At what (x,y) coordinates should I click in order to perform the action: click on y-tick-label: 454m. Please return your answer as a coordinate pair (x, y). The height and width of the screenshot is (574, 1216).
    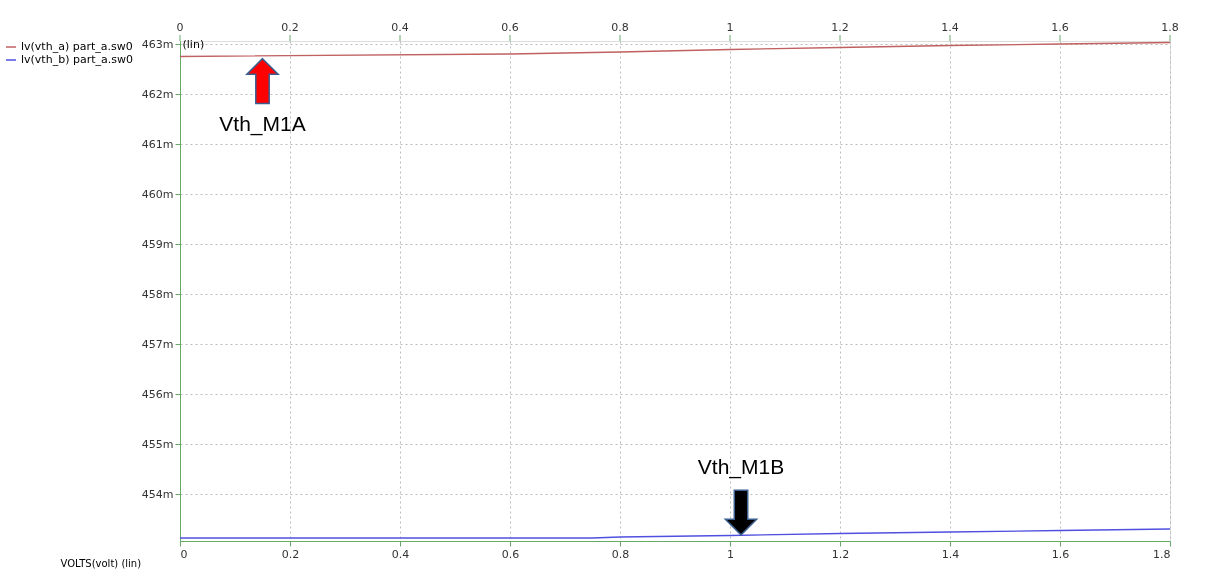
    Looking at the image, I should click on (157, 494).